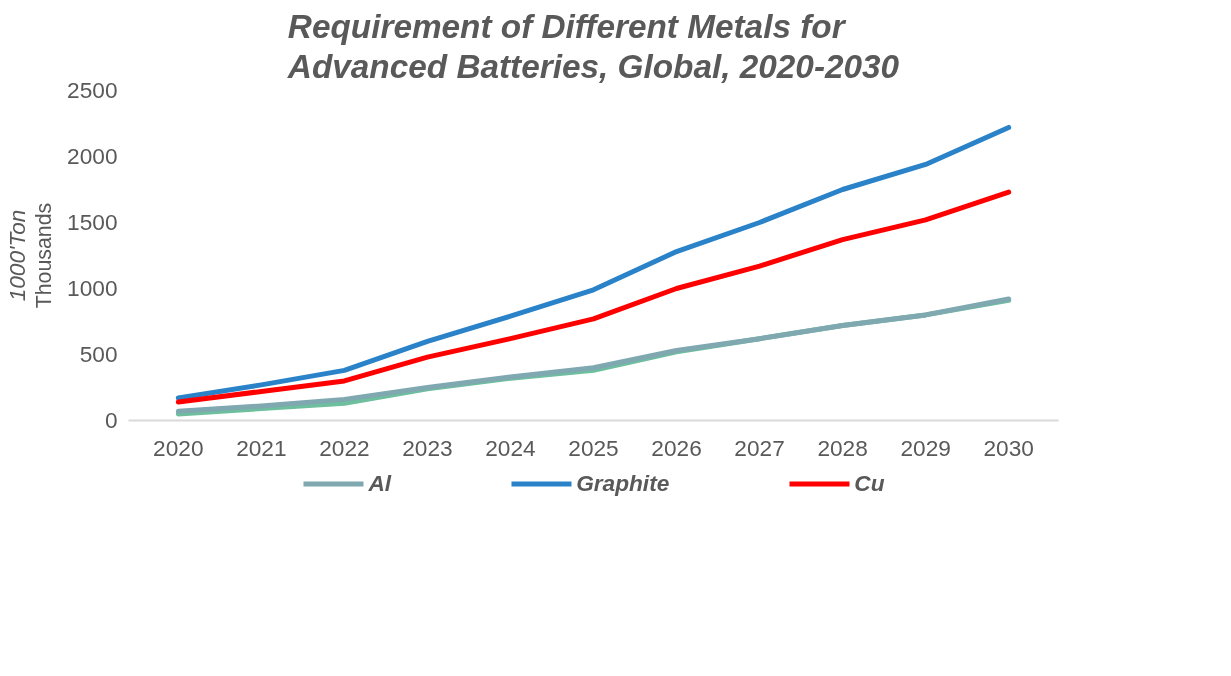 The width and height of the screenshot is (1231, 676). What do you see at coordinates (925, 447) in the screenshot?
I see `x-tick-label: 2029` at bounding box center [925, 447].